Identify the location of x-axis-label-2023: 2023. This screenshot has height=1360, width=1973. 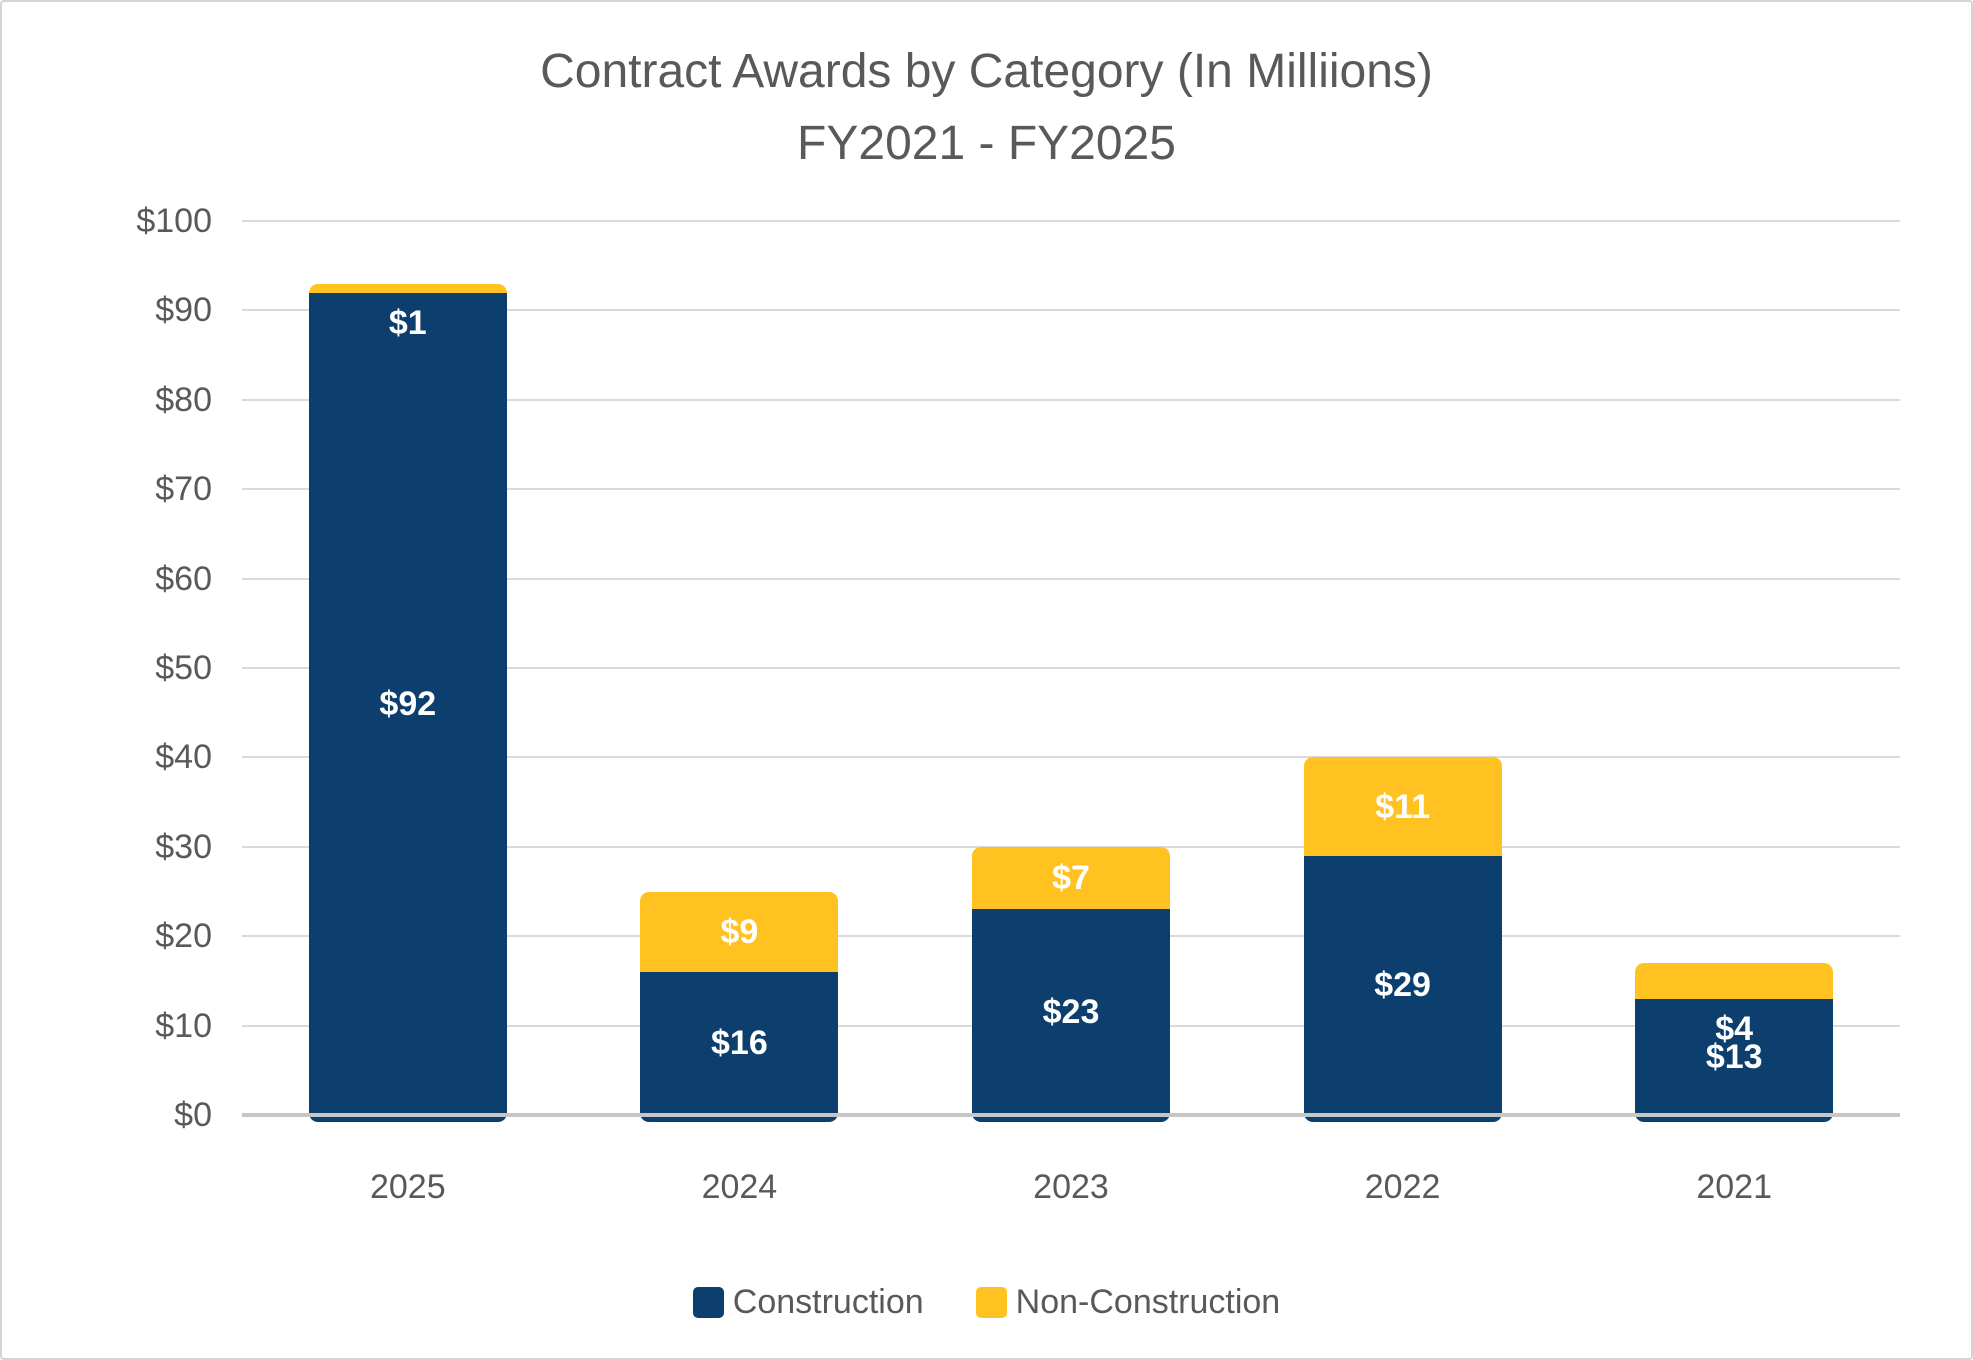
(1071, 1187).